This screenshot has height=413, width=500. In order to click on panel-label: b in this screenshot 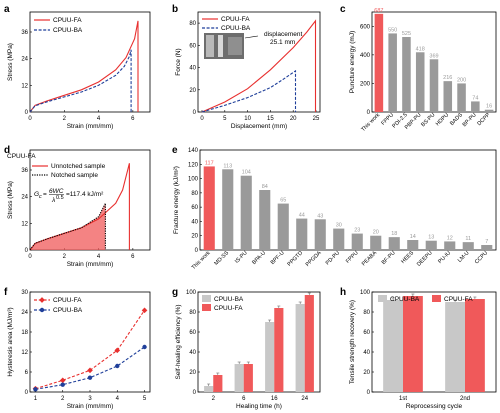, I will do `click(175, 9)`.